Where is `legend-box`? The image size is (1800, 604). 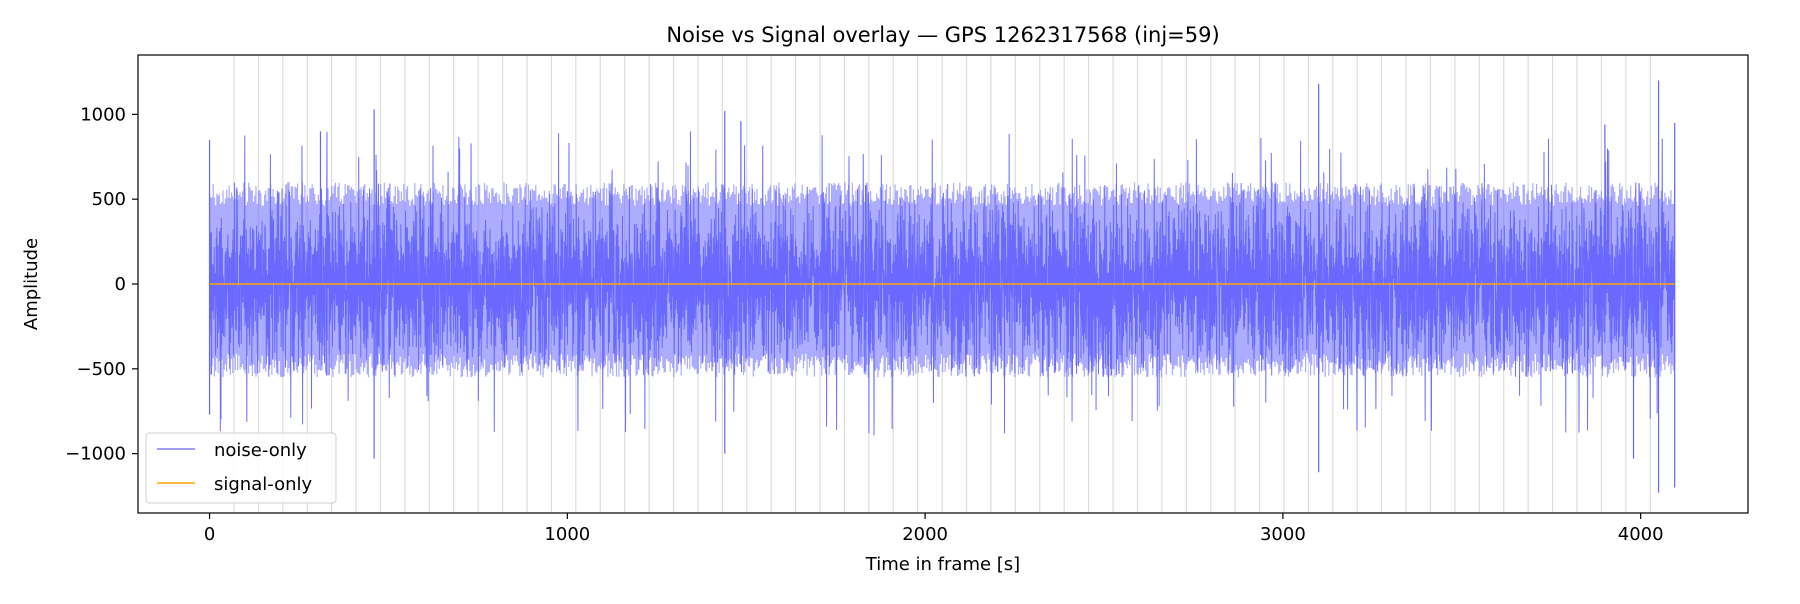 legend-box is located at coordinates (241, 468).